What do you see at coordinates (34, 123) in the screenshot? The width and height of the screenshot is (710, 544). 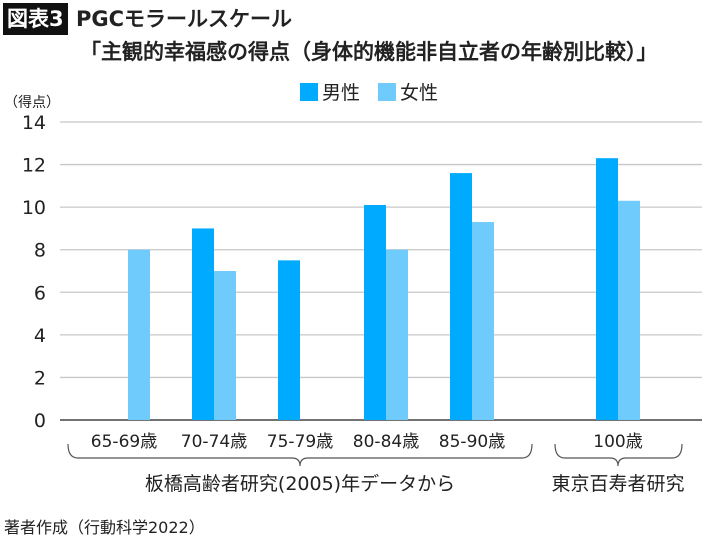 I see `y-tick-label: 14` at bounding box center [34, 123].